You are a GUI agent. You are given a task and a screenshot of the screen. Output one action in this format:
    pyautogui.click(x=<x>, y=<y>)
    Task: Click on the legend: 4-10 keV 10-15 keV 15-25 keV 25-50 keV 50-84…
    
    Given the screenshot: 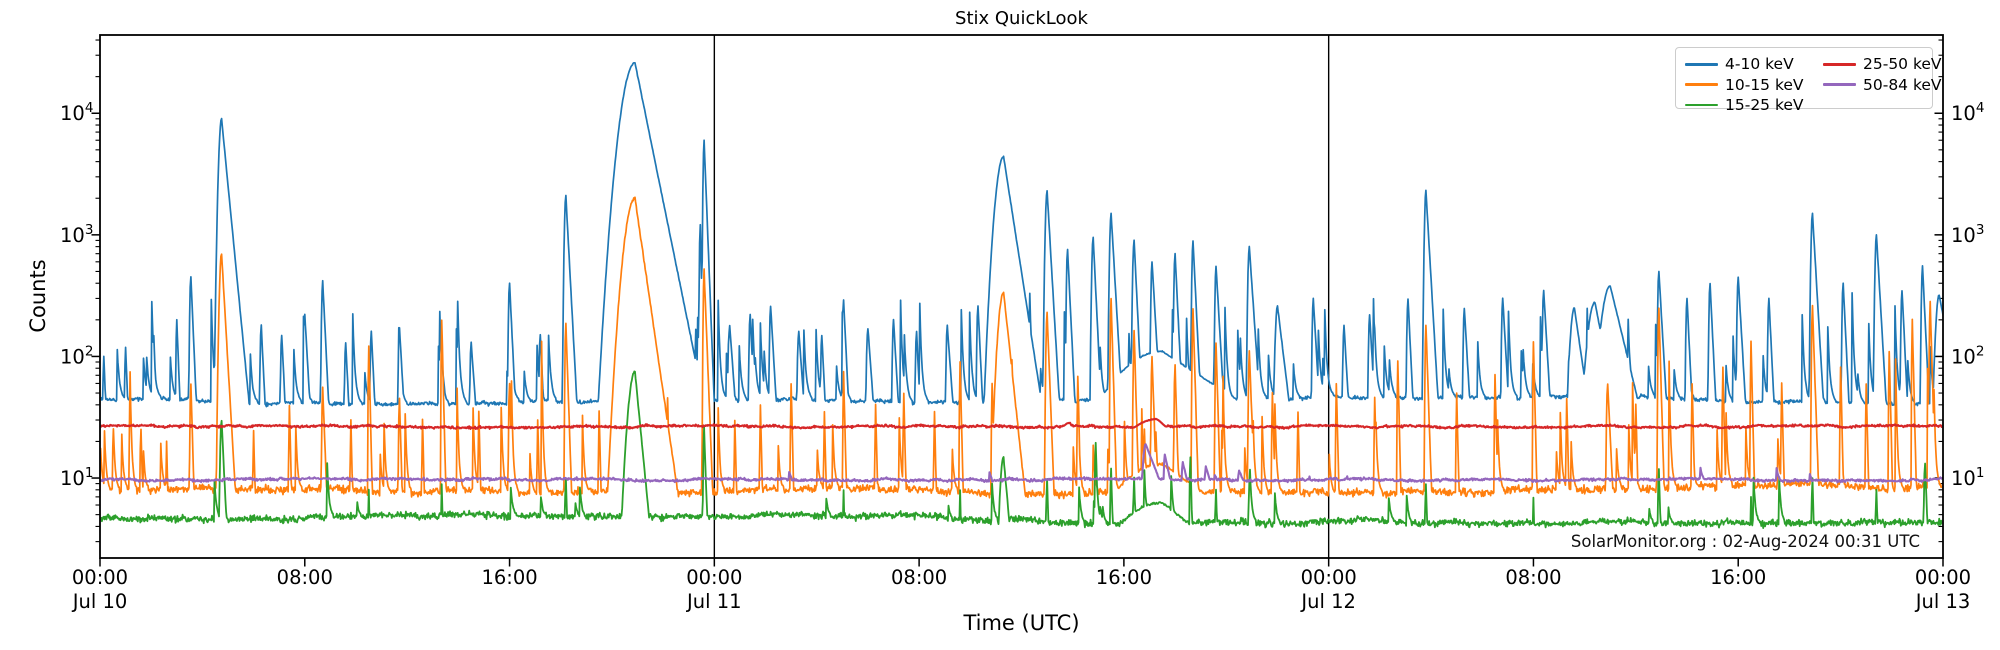 What is the action you would take?
    pyautogui.click(x=1808, y=80)
    